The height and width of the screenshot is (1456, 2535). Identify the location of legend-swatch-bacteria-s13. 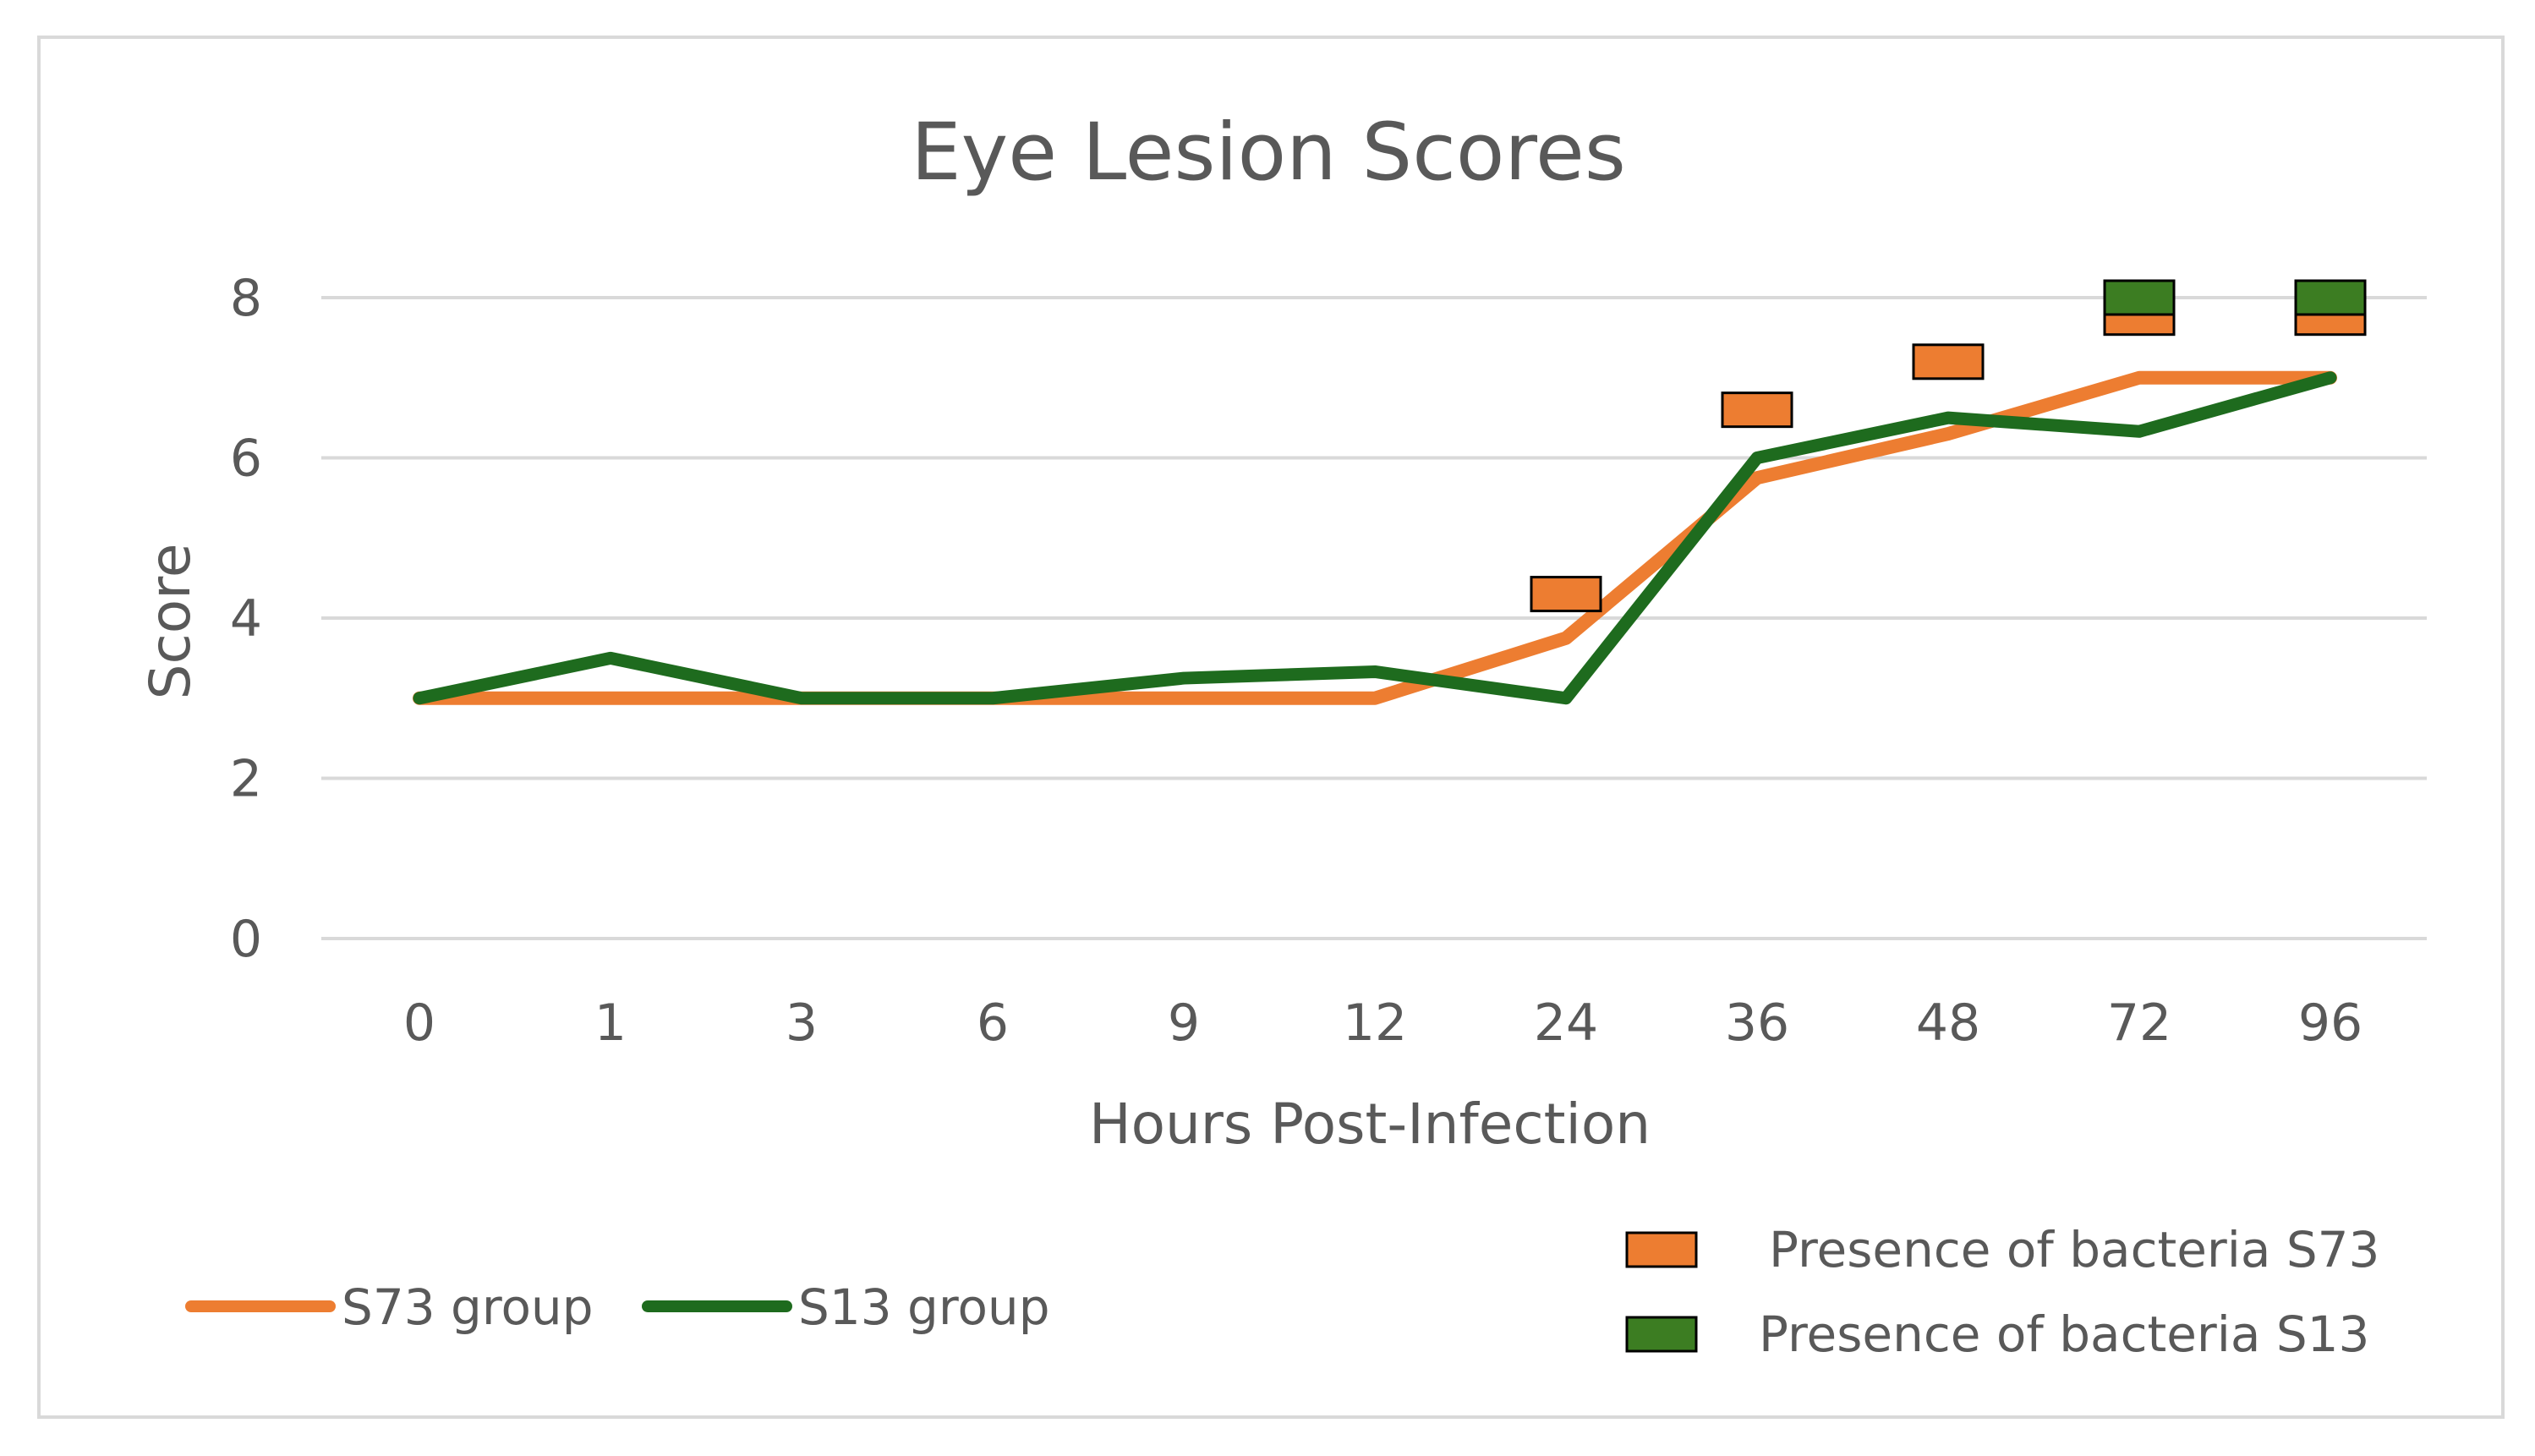
(1661, 1334).